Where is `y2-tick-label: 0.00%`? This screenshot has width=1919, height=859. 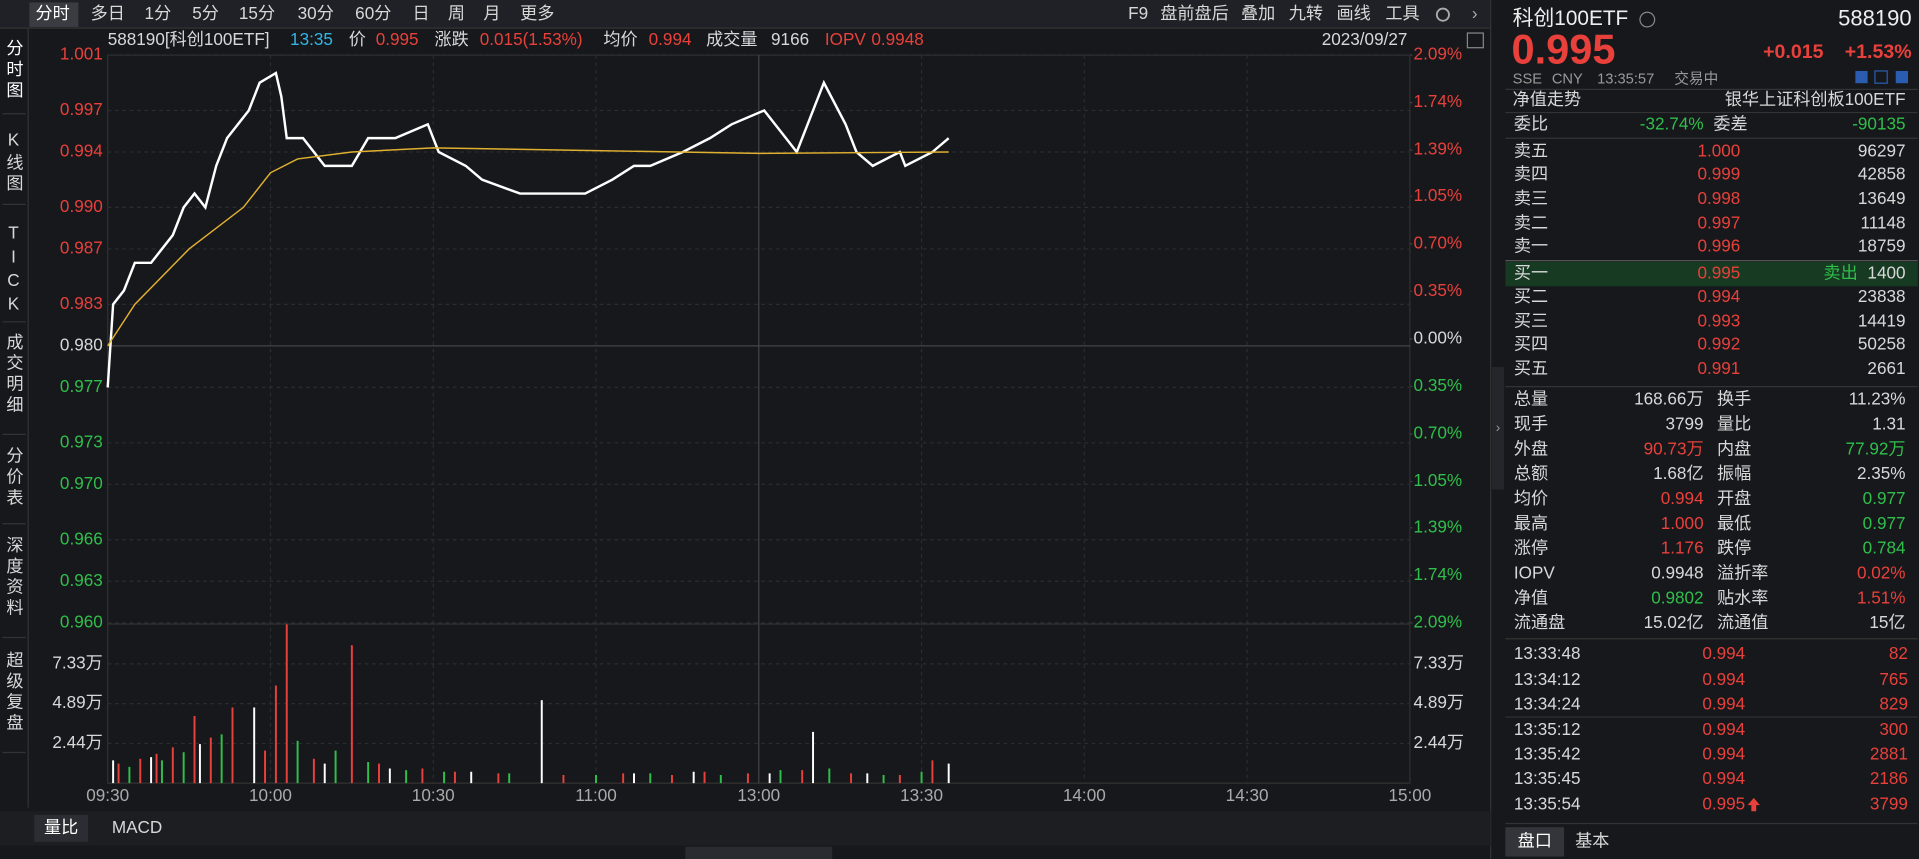
y2-tick-label: 0.00% is located at coordinates (1438, 337).